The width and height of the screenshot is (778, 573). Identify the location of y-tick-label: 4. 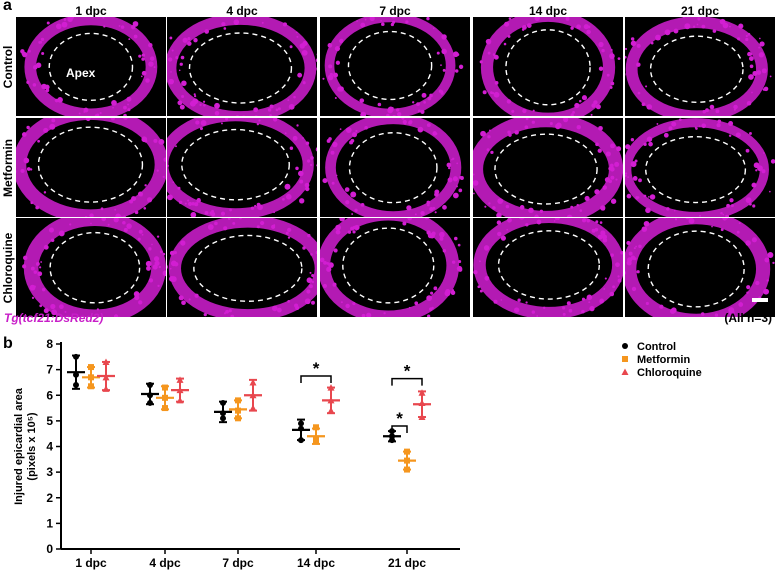
(49, 447).